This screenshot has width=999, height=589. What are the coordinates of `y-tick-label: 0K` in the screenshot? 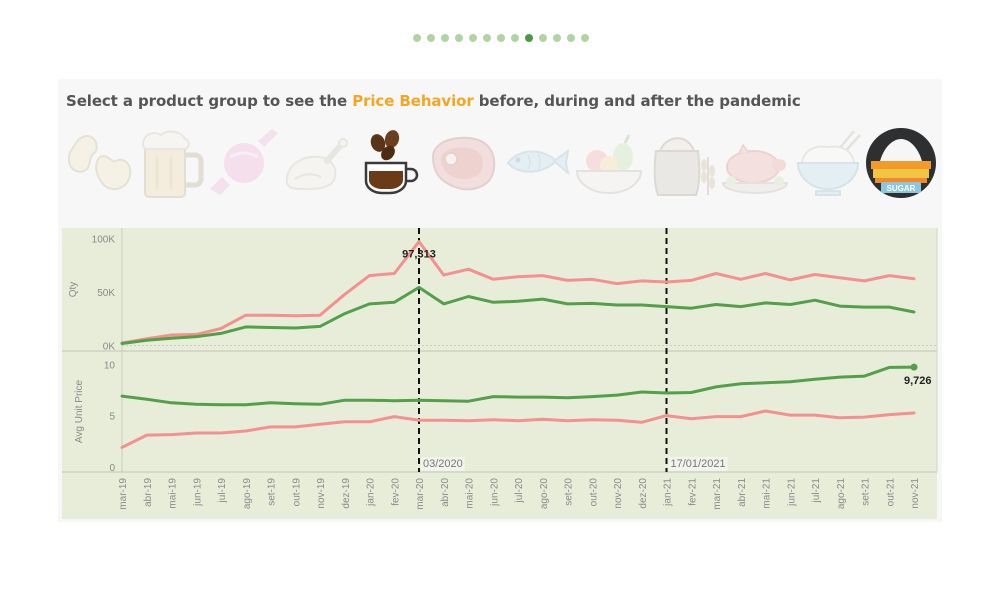 It's located at (109, 347).